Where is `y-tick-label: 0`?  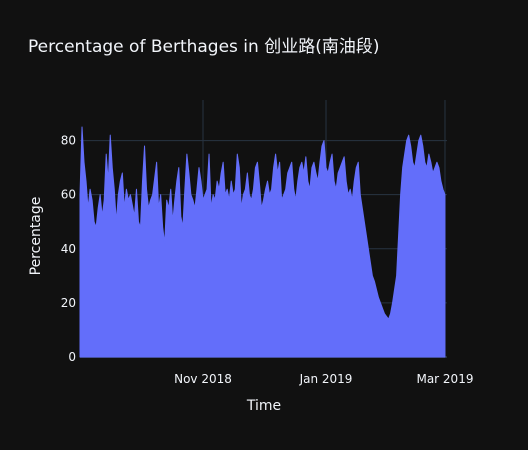
y-tick-label: 0 is located at coordinates (72, 357).